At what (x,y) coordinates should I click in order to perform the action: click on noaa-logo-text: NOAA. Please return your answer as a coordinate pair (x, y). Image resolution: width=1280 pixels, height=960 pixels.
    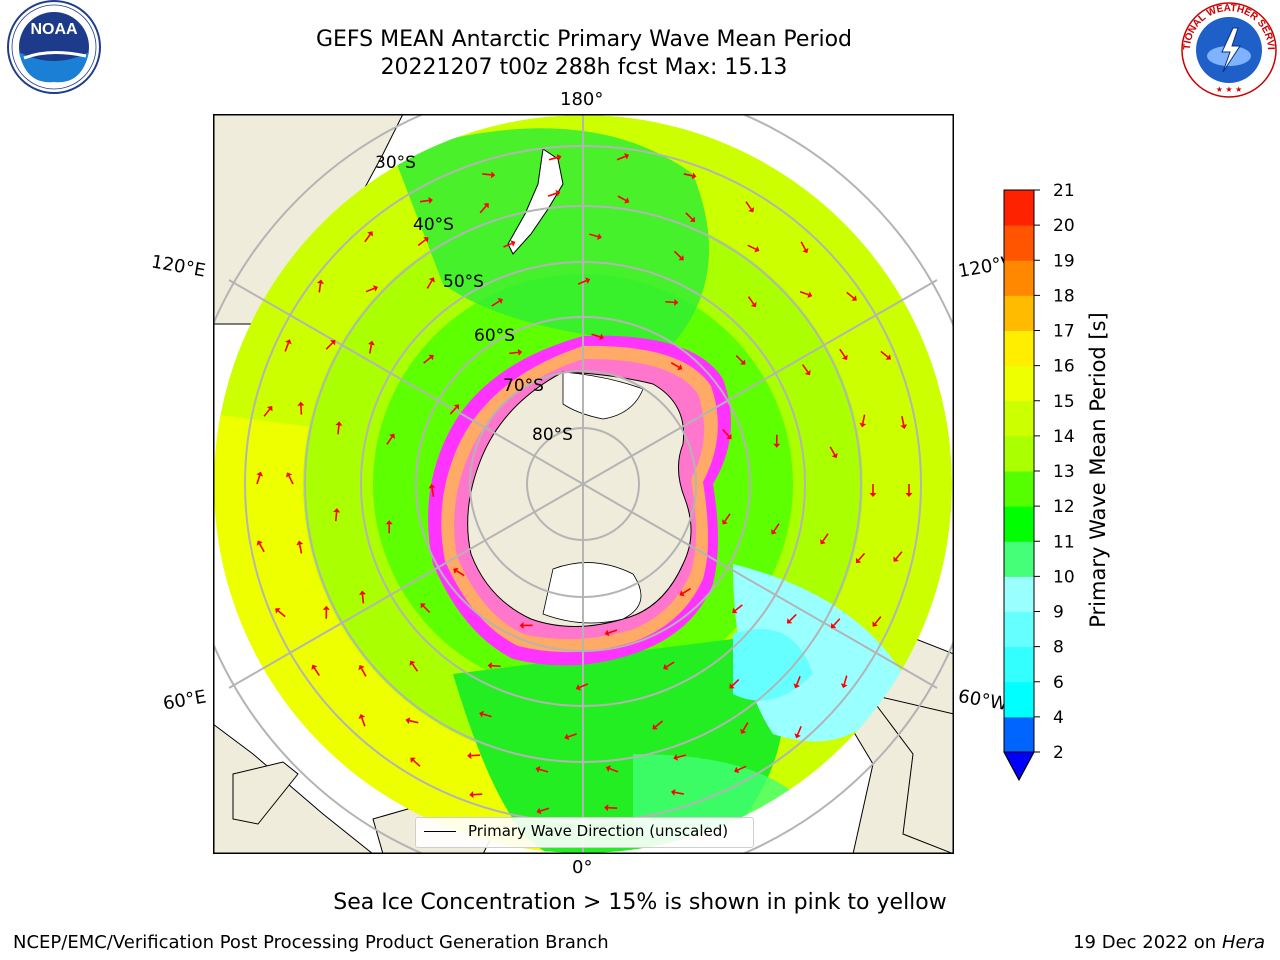
    Looking at the image, I should click on (54, 29).